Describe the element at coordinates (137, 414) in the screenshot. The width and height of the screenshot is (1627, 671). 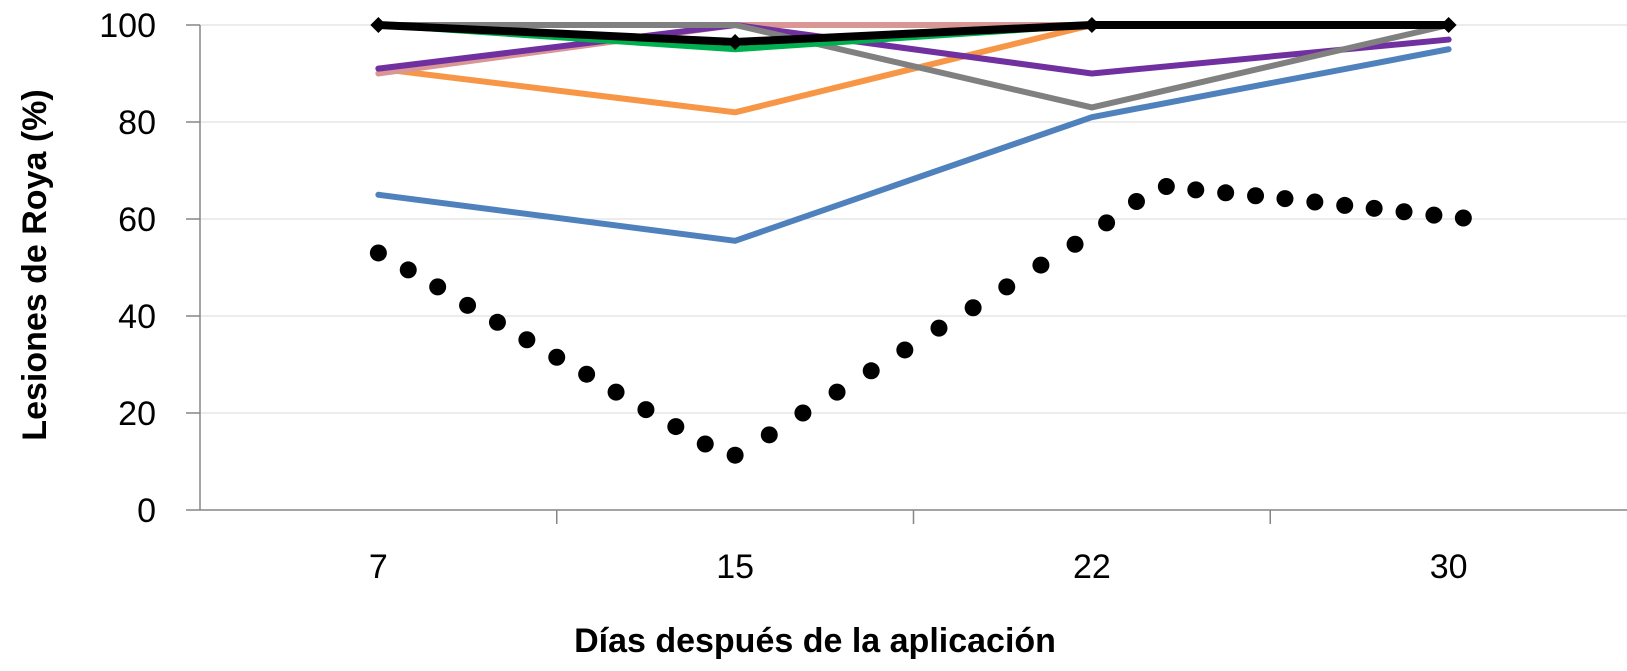
I see `y-tick-label: 20` at that location.